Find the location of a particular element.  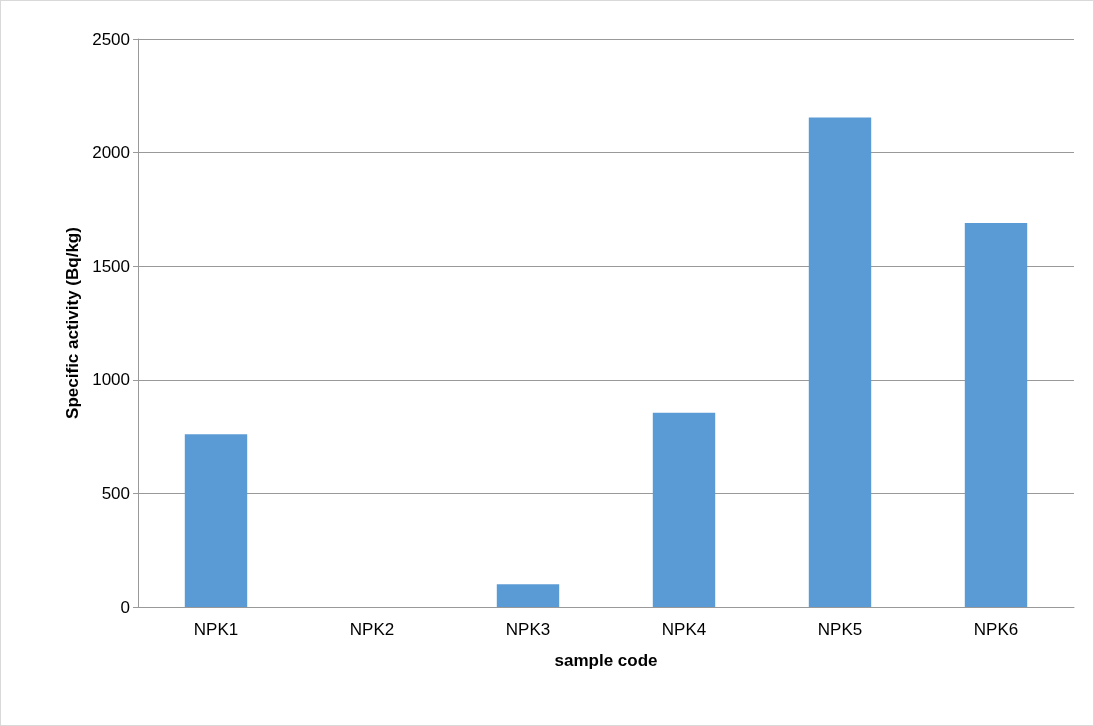

x-tick-label: NPK5 is located at coordinates (840, 629).